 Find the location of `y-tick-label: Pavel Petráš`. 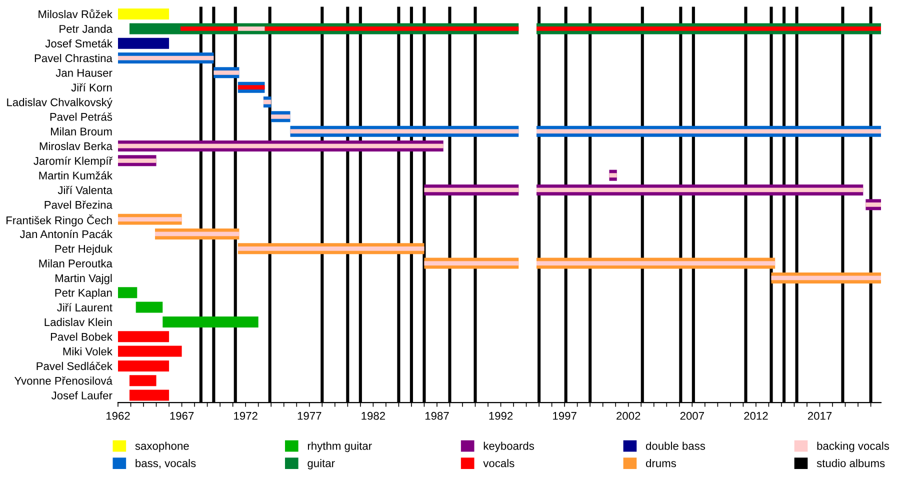

y-tick-label: Pavel Petráš is located at coordinates (81, 116).